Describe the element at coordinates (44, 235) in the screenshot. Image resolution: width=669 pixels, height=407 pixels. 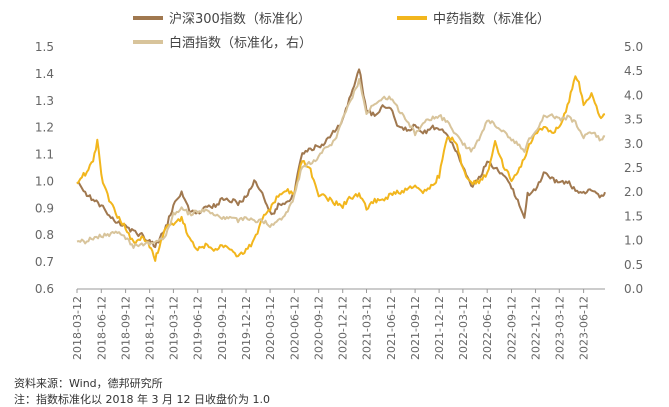
I see `left-tick-label: 0.8` at that location.